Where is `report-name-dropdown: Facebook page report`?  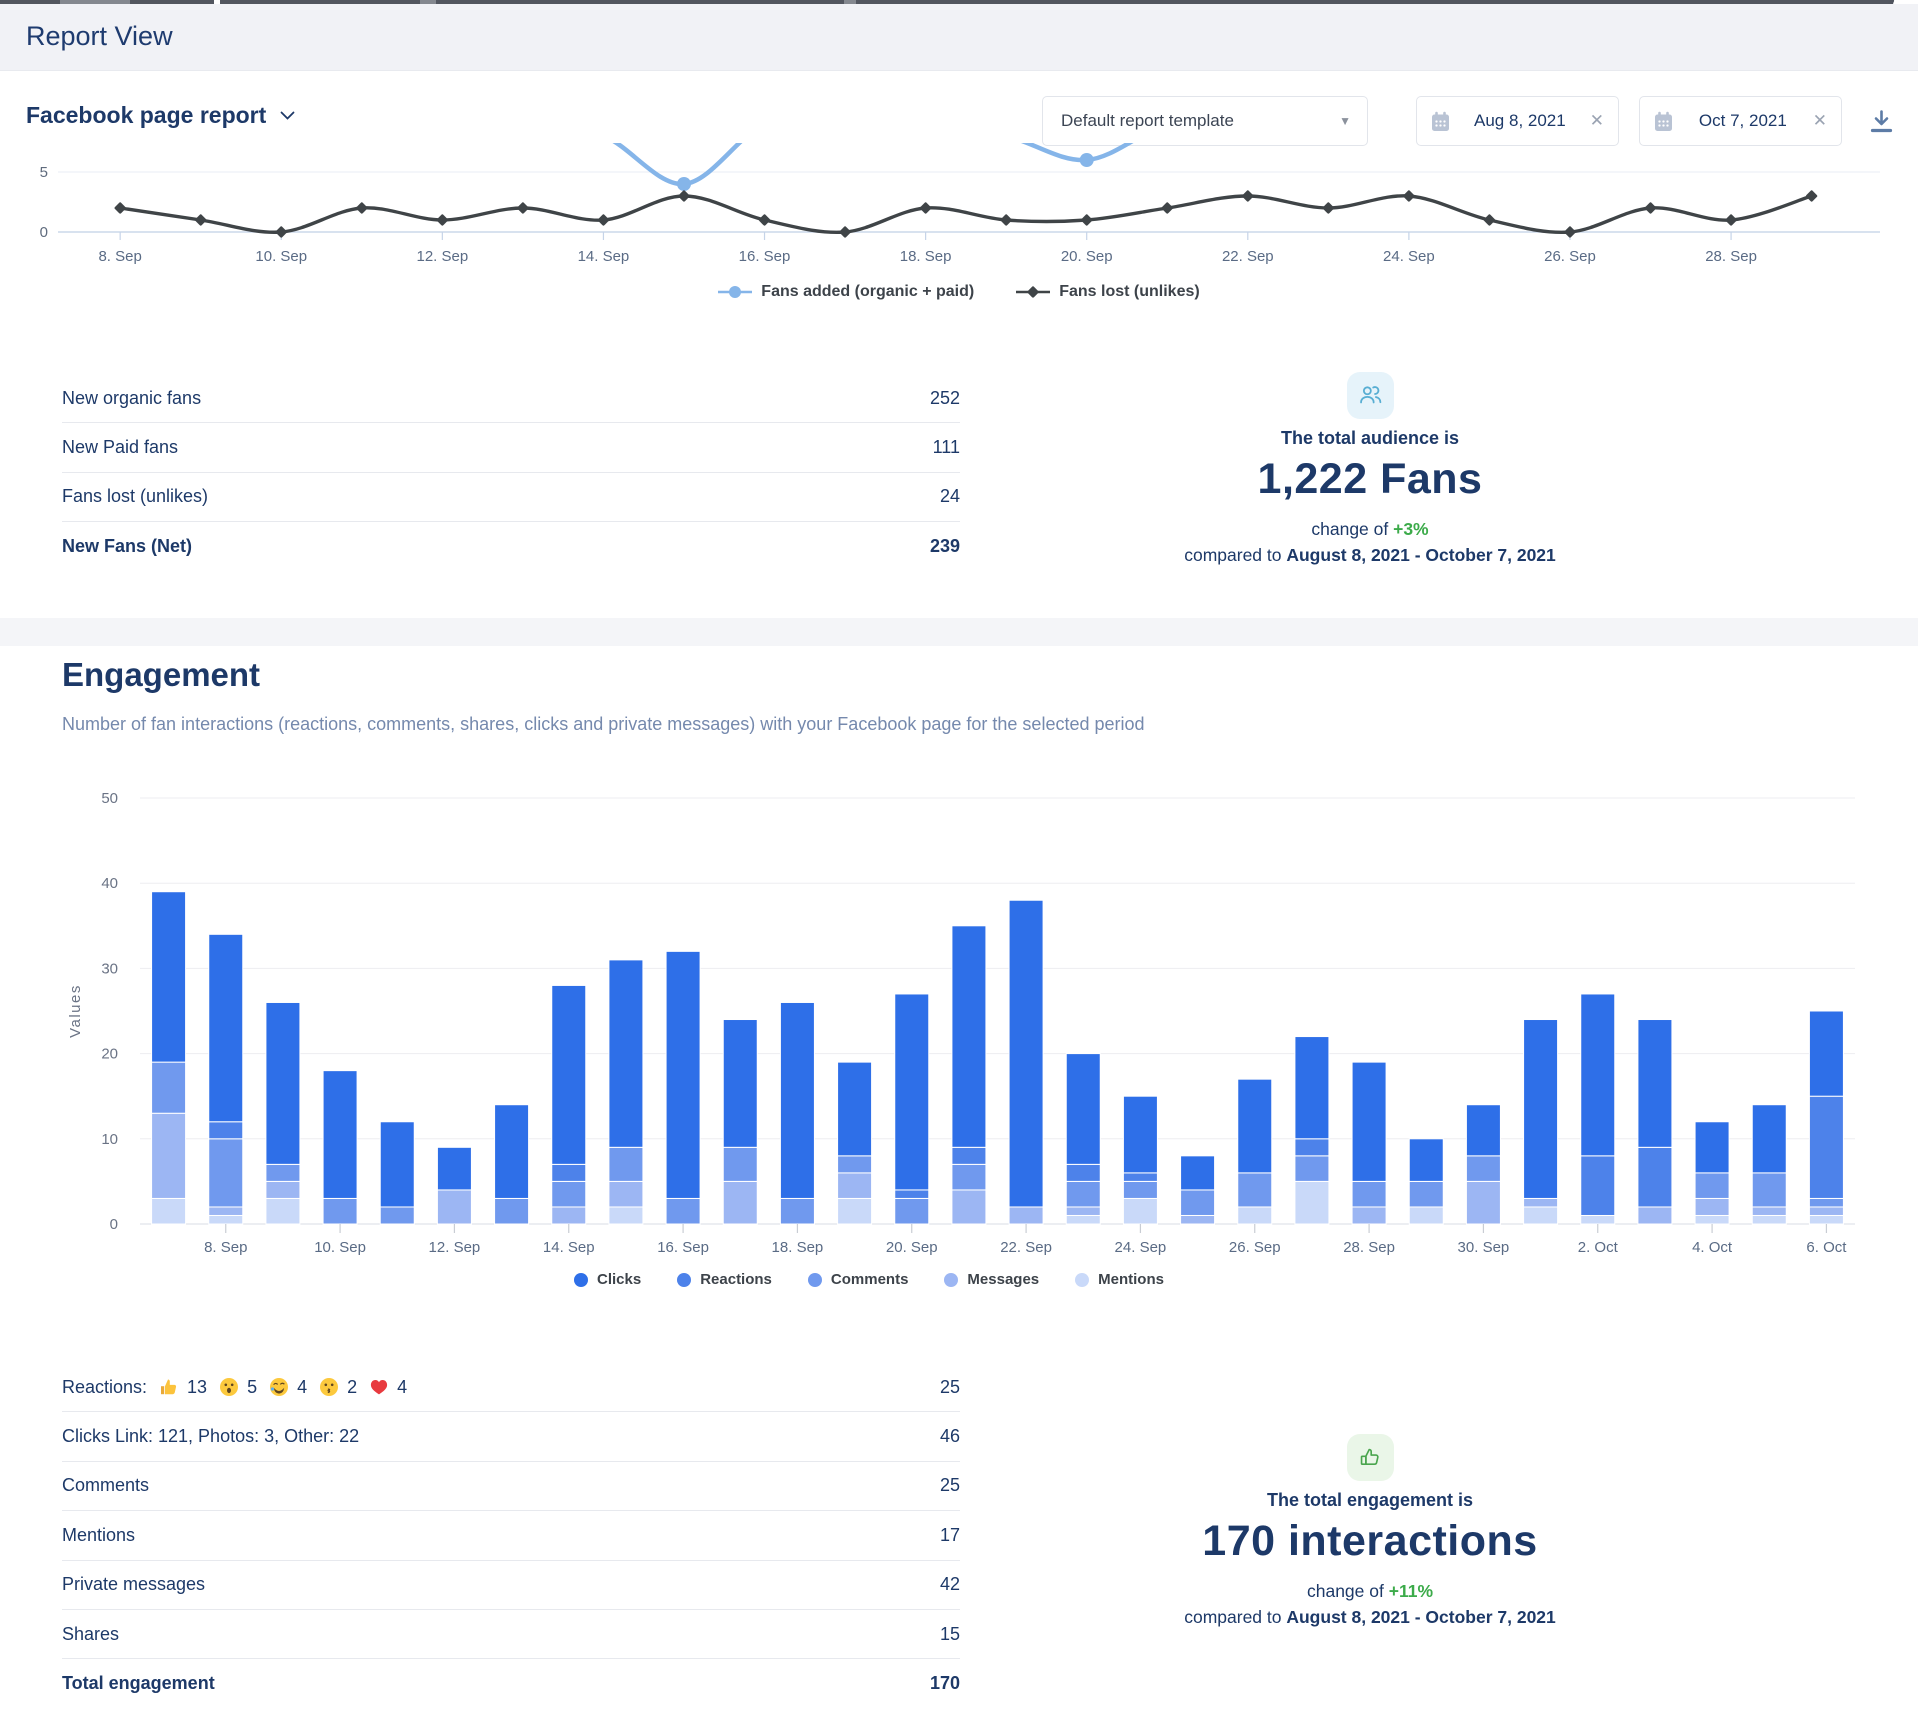 report-name-dropdown: Facebook page report is located at coordinates (160, 115).